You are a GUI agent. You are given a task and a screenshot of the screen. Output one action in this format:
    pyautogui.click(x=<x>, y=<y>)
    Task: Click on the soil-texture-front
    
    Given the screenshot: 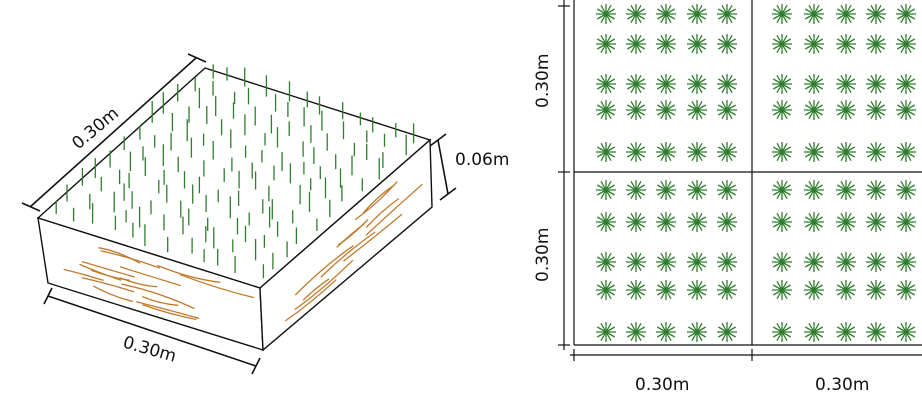 What is the action you would take?
    pyautogui.click(x=159, y=284)
    